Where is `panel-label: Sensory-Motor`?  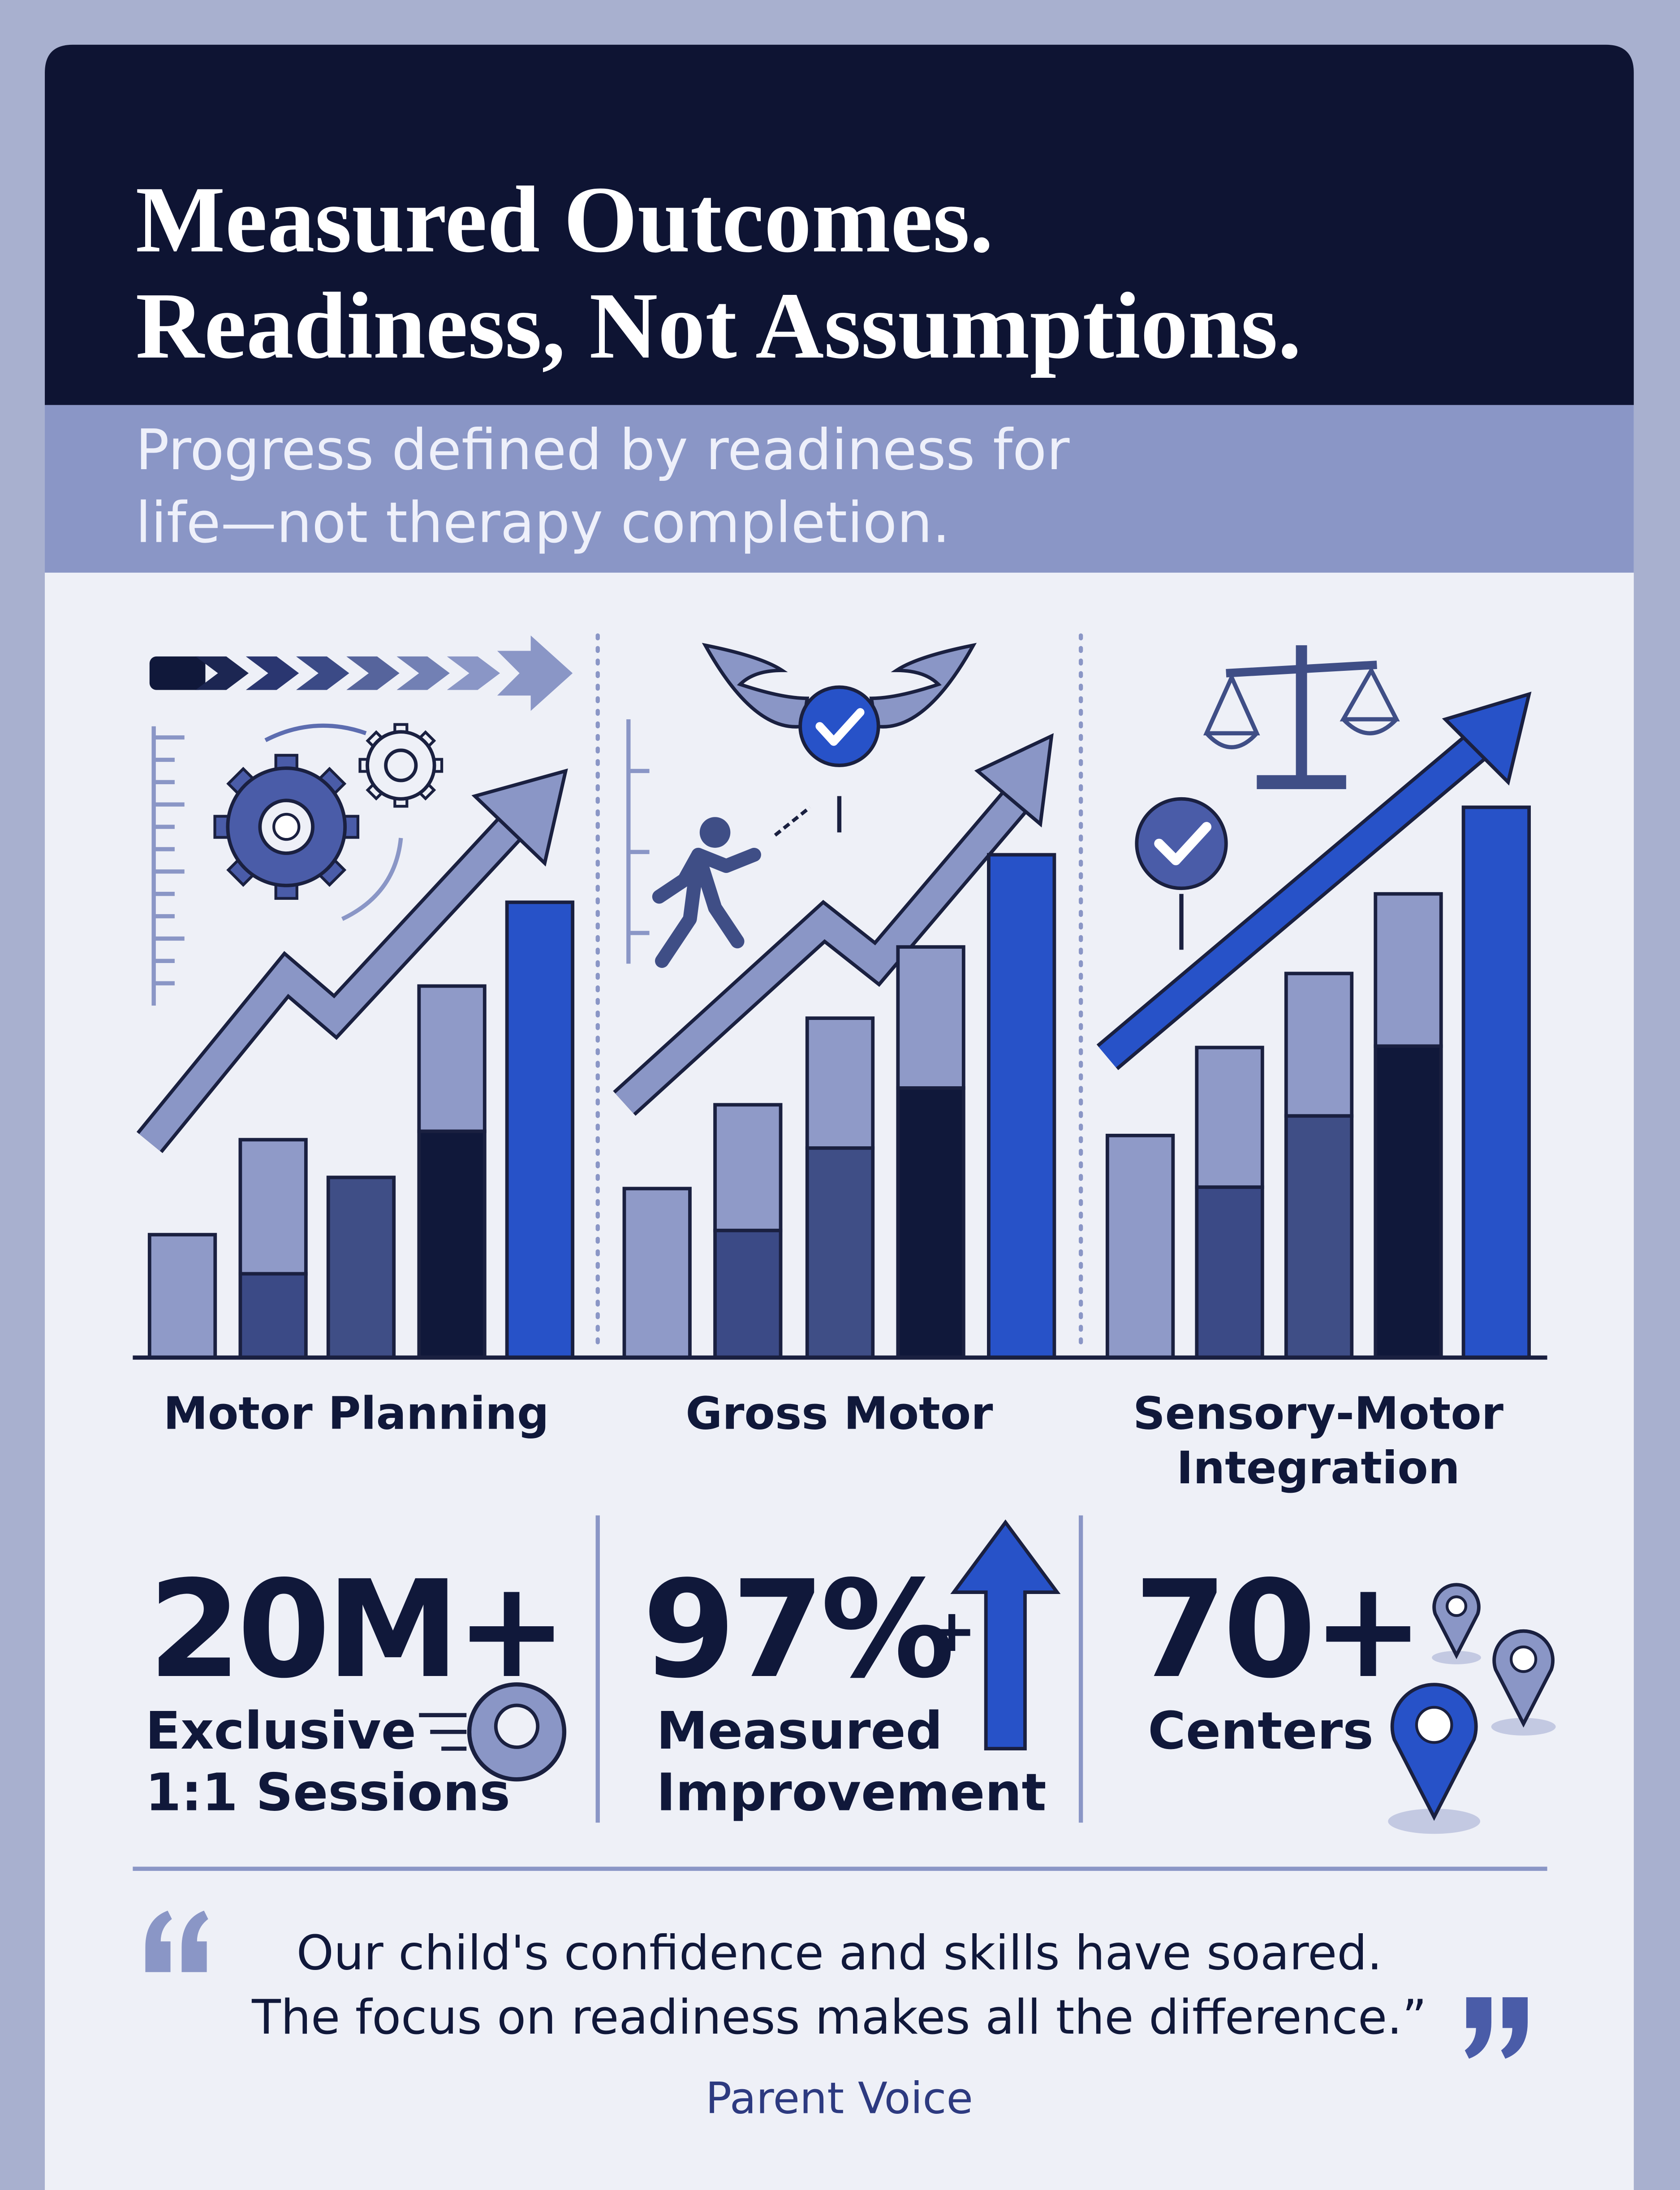 panel-label: Sensory-Motor is located at coordinates (1318, 1413).